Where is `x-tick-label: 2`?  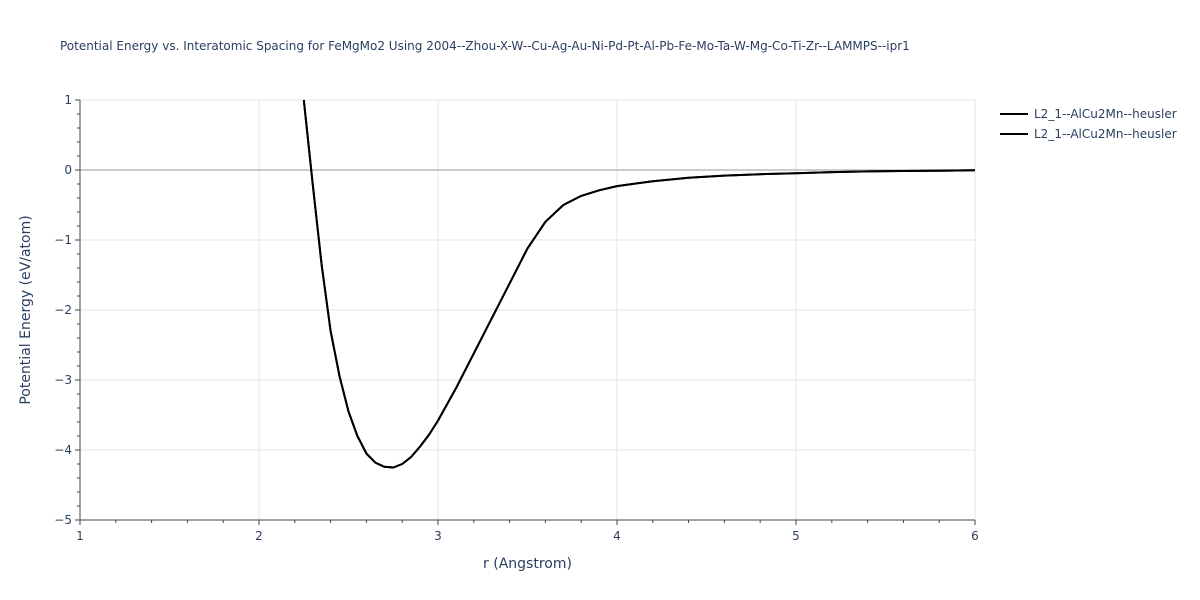 x-tick-label: 2 is located at coordinates (259, 536).